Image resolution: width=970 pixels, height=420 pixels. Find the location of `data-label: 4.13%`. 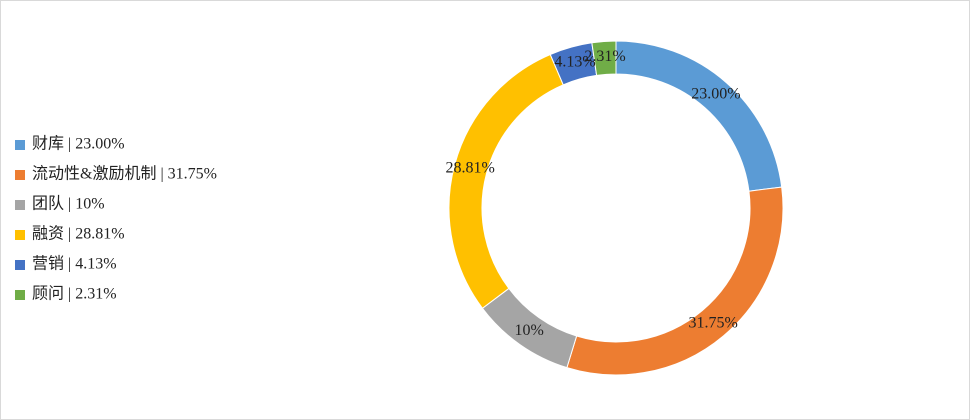

data-label: 4.13% is located at coordinates (574, 61).